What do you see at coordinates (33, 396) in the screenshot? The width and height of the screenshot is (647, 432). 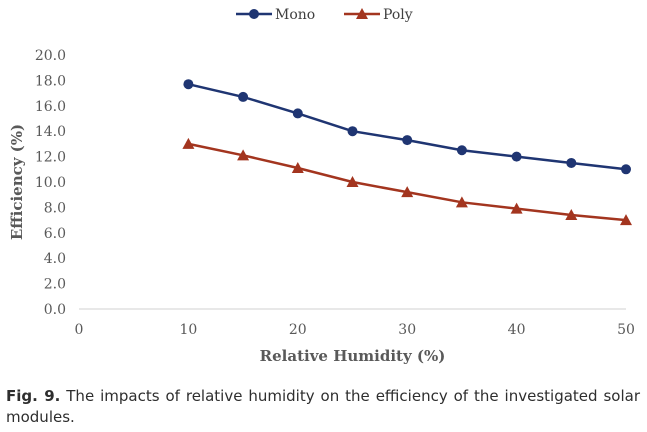 I see `figure-label: Fig. 9.` at bounding box center [33, 396].